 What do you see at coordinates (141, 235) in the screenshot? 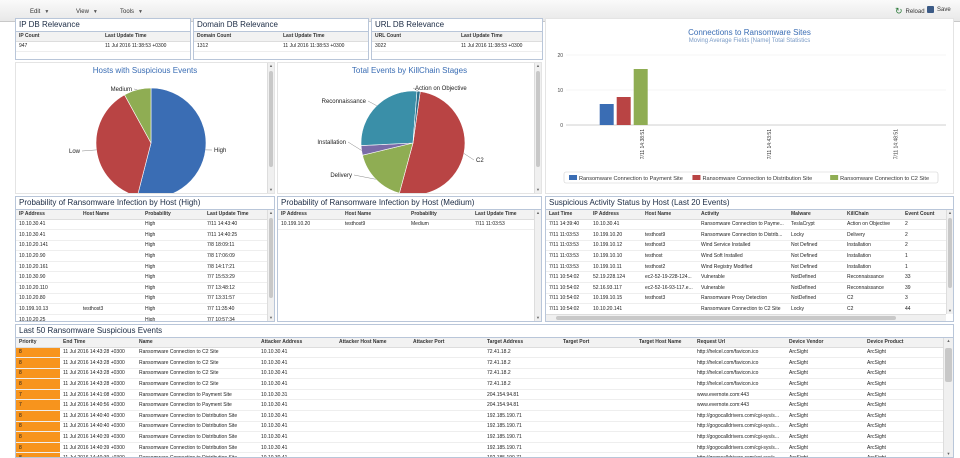
I see `table-row: 10.10.30.41 High 7/11 14:40:25` at bounding box center [141, 235].